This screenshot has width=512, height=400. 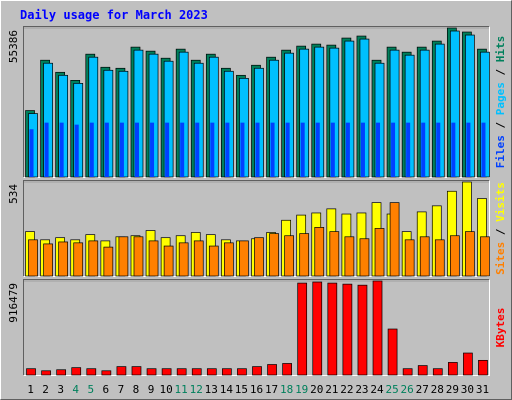 I want to click on legend-entry: Visits, so click(x=500, y=202).